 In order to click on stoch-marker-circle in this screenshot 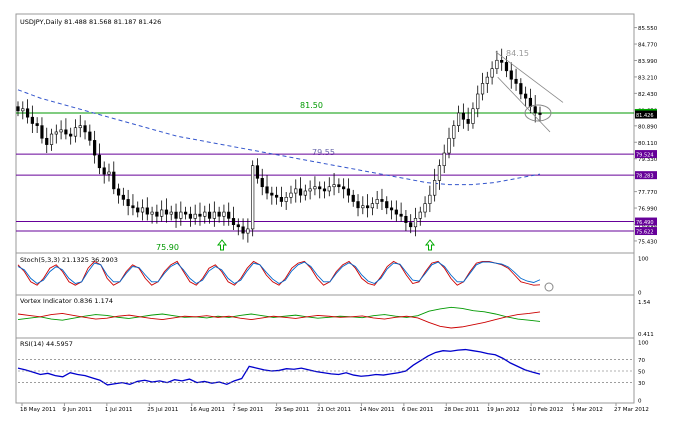, I will do `click(549, 287)`.